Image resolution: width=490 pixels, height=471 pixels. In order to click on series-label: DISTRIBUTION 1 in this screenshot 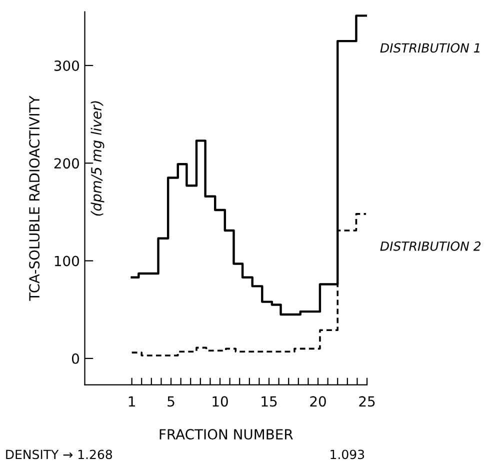, I will do `click(430, 48)`.